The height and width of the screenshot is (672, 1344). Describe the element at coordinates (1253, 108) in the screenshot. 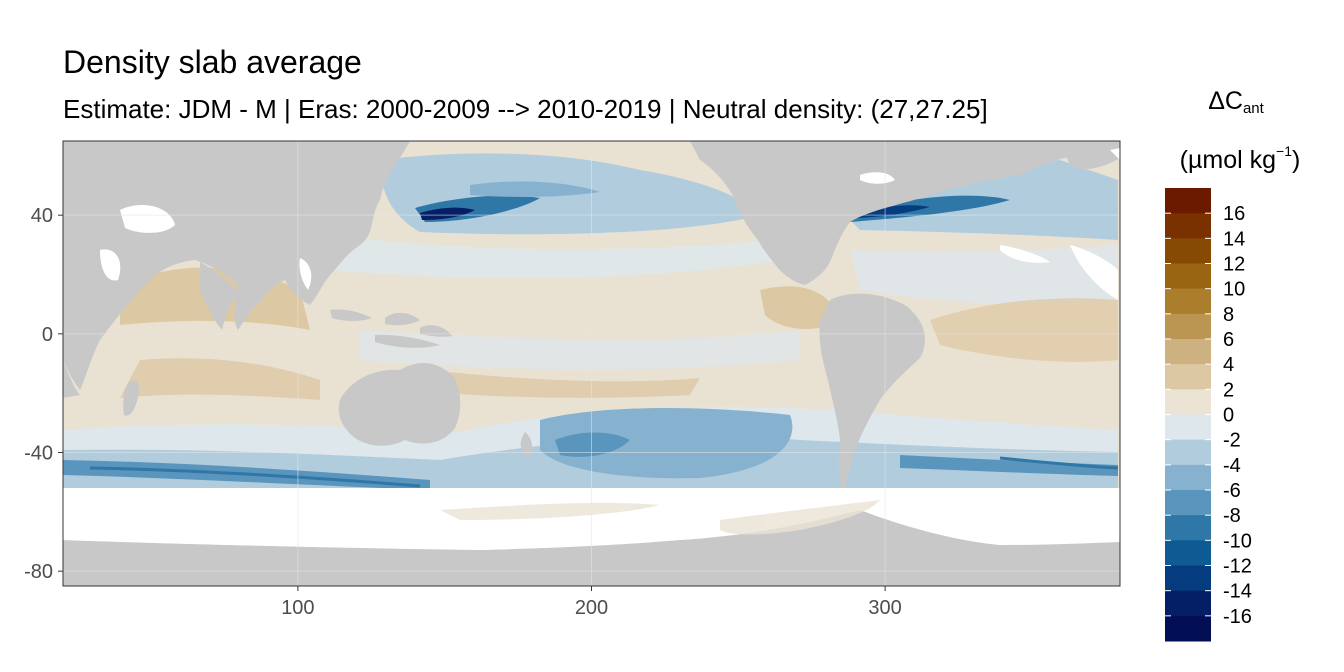

I see `legend-title-sub: ant` at that location.